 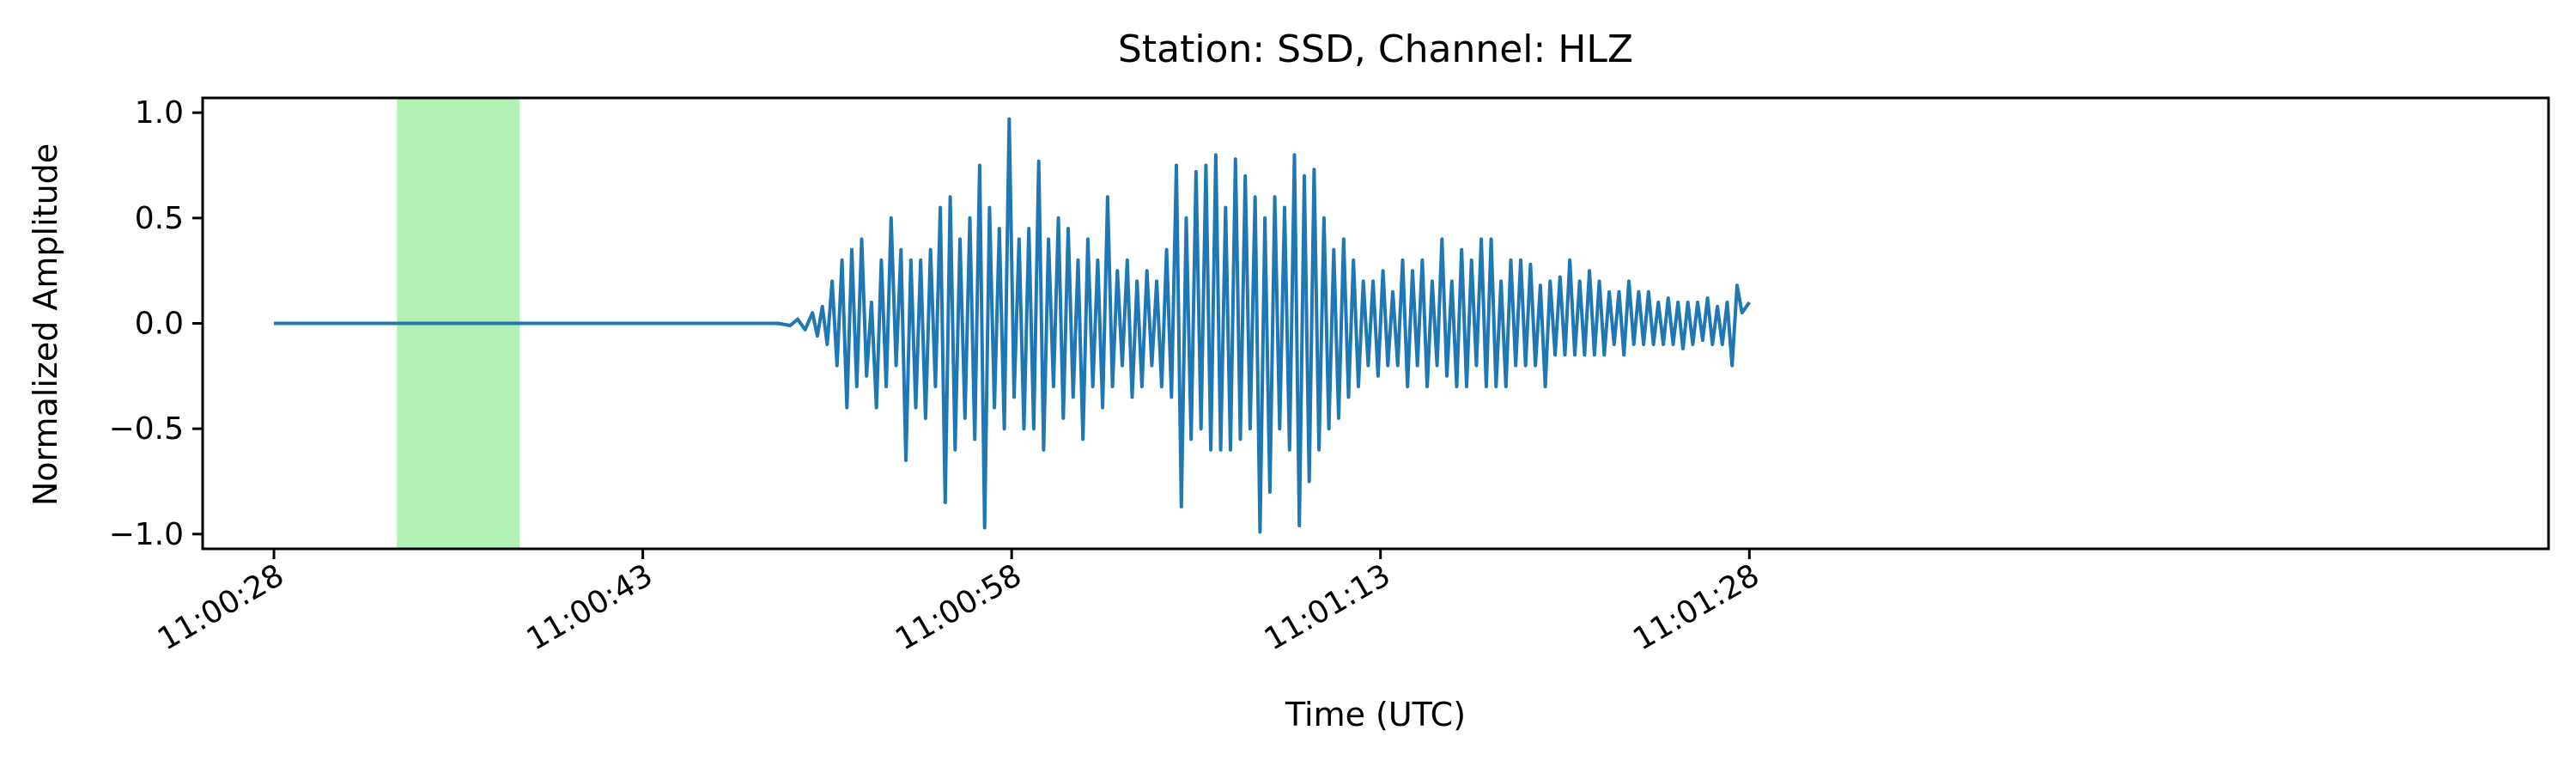 I want to click on x-tick-label: 11:01:13, so click(x=1328, y=607).